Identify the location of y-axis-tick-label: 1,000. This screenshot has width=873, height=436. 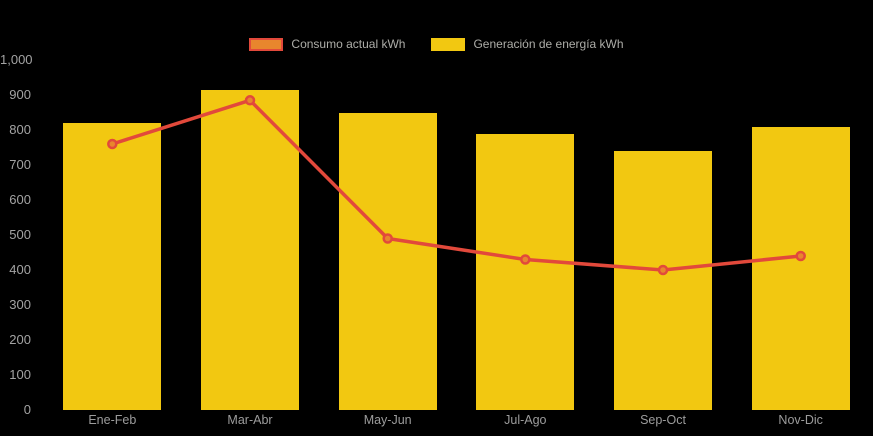
(16, 59).